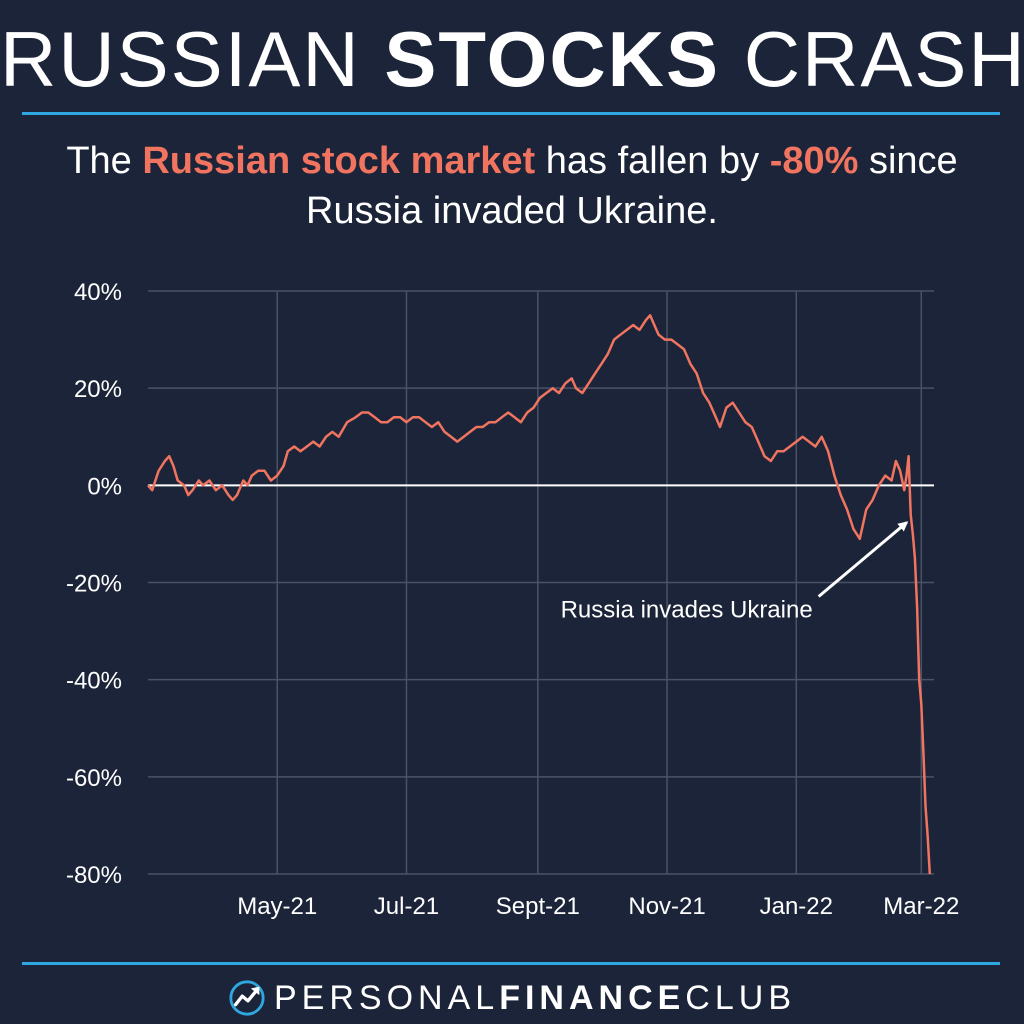 This screenshot has height=1024, width=1024. What do you see at coordinates (863, 559) in the screenshot?
I see `annotation-arrow` at bounding box center [863, 559].